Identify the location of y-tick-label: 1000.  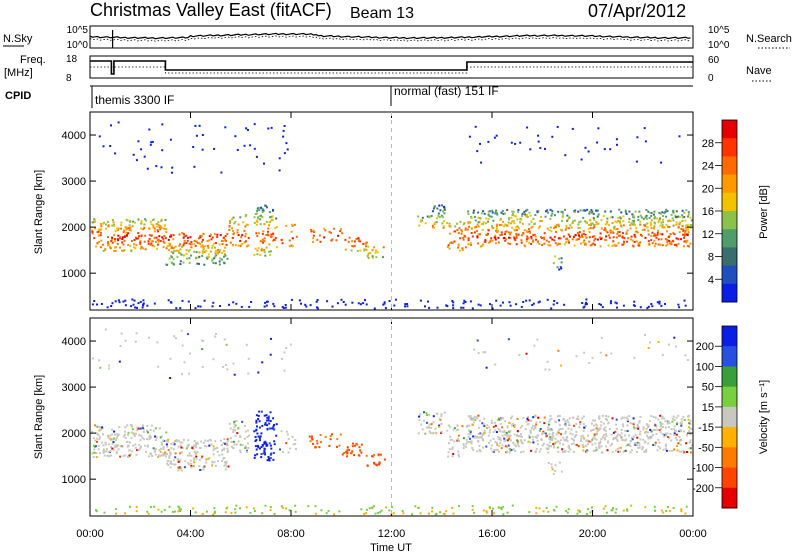
(74, 480).